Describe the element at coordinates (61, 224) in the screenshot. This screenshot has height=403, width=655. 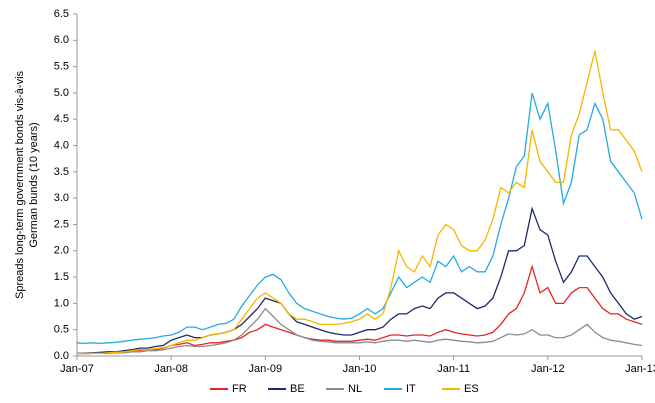
I see `y-tick-label: 2.5` at that location.